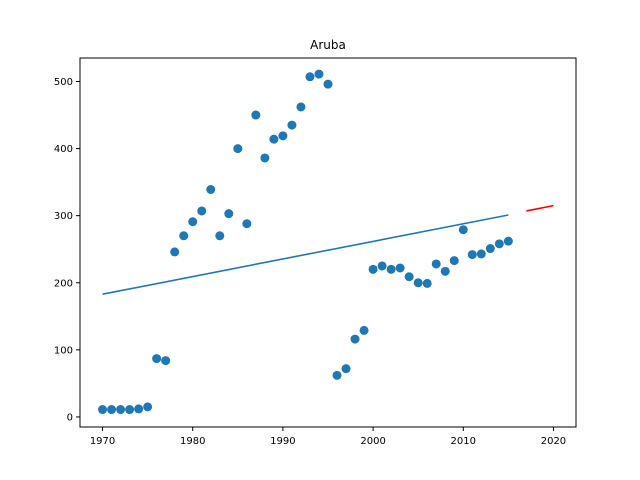 This screenshot has width=640, height=480. What do you see at coordinates (63, 82) in the screenshot?
I see `y-tick-label: 500` at bounding box center [63, 82].